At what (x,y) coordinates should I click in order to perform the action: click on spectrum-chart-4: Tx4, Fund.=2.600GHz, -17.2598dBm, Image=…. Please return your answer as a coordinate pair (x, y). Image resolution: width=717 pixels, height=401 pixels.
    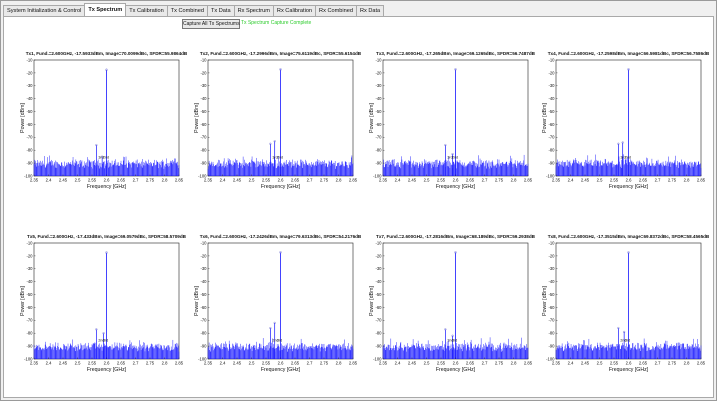
    Looking at the image, I should click on (626, 120).